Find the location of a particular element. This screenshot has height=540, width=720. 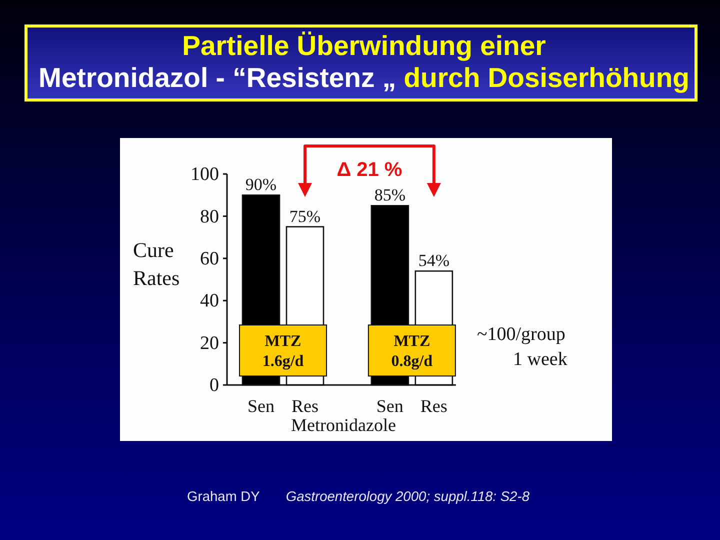

annotation: MTZ 1.6g/d is located at coordinates (283, 351).